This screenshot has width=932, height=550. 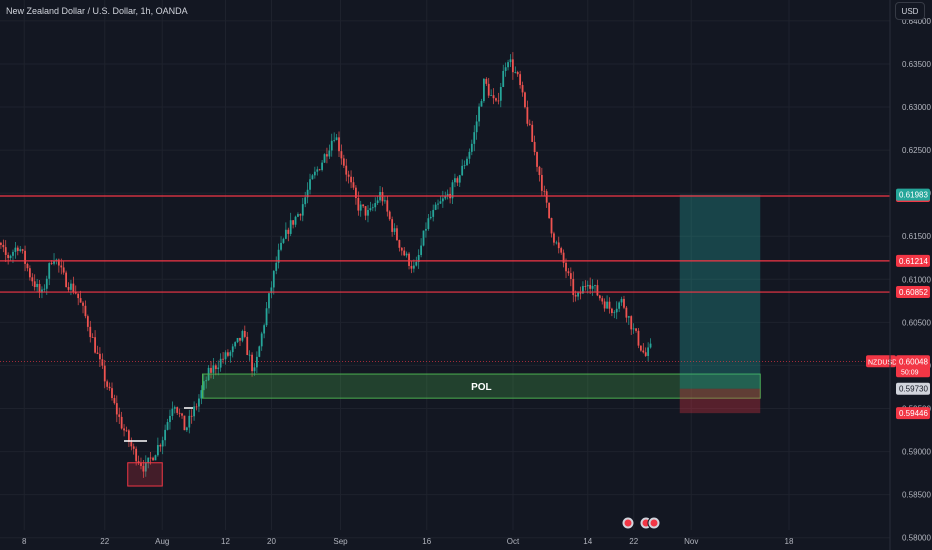 What do you see at coordinates (913, 366) in the screenshot?
I see `current-price-tag` at bounding box center [913, 366].